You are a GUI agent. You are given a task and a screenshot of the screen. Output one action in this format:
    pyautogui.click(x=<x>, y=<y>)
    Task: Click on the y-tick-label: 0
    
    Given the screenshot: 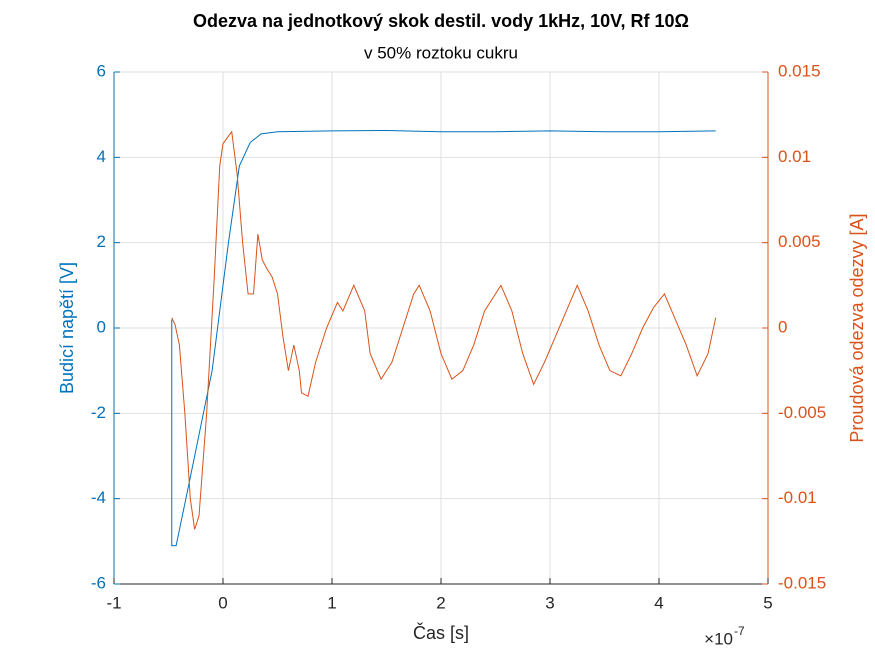 What is the action you would take?
    pyautogui.click(x=101, y=326)
    